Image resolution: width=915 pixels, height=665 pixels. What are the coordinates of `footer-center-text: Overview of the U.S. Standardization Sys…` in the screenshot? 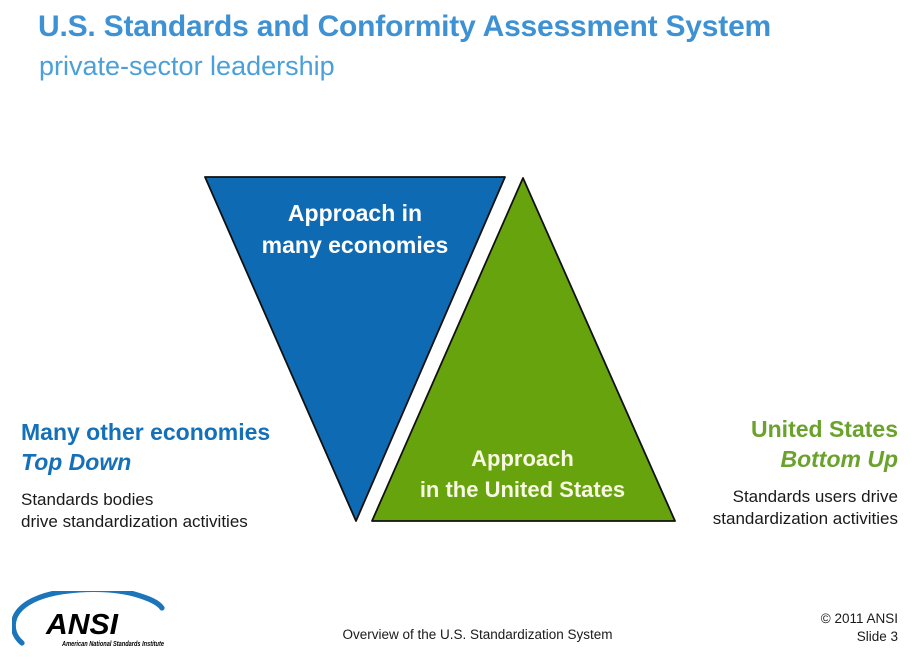 It's located at (477, 634).